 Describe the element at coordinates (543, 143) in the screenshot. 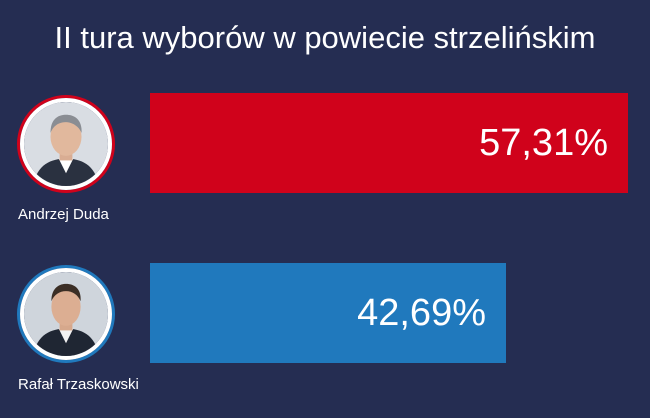

I see `bar-value-label-duda: 57,31%` at that location.